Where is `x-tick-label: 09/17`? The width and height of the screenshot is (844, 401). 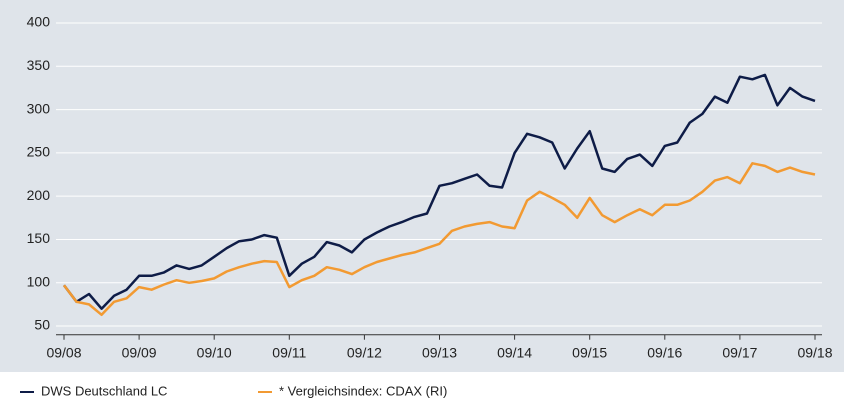
x-tick-label: 09/17 is located at coordinates (739, 352).